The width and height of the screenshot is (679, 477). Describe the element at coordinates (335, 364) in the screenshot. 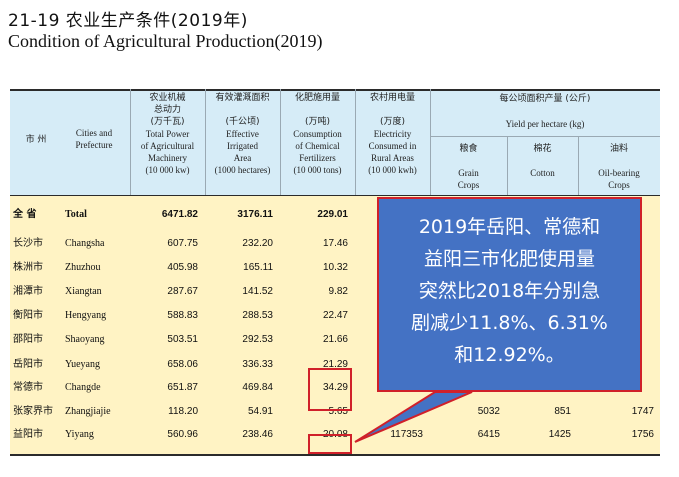

I see `cell-fert: 21.29` at that location.